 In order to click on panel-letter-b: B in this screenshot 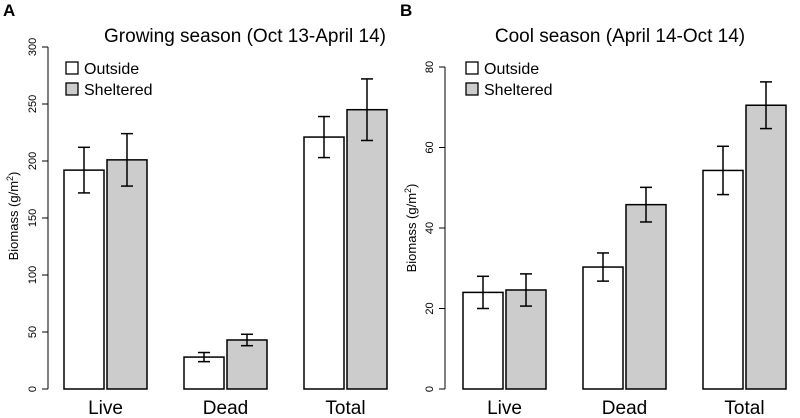, I will do `click(406, 10)`.